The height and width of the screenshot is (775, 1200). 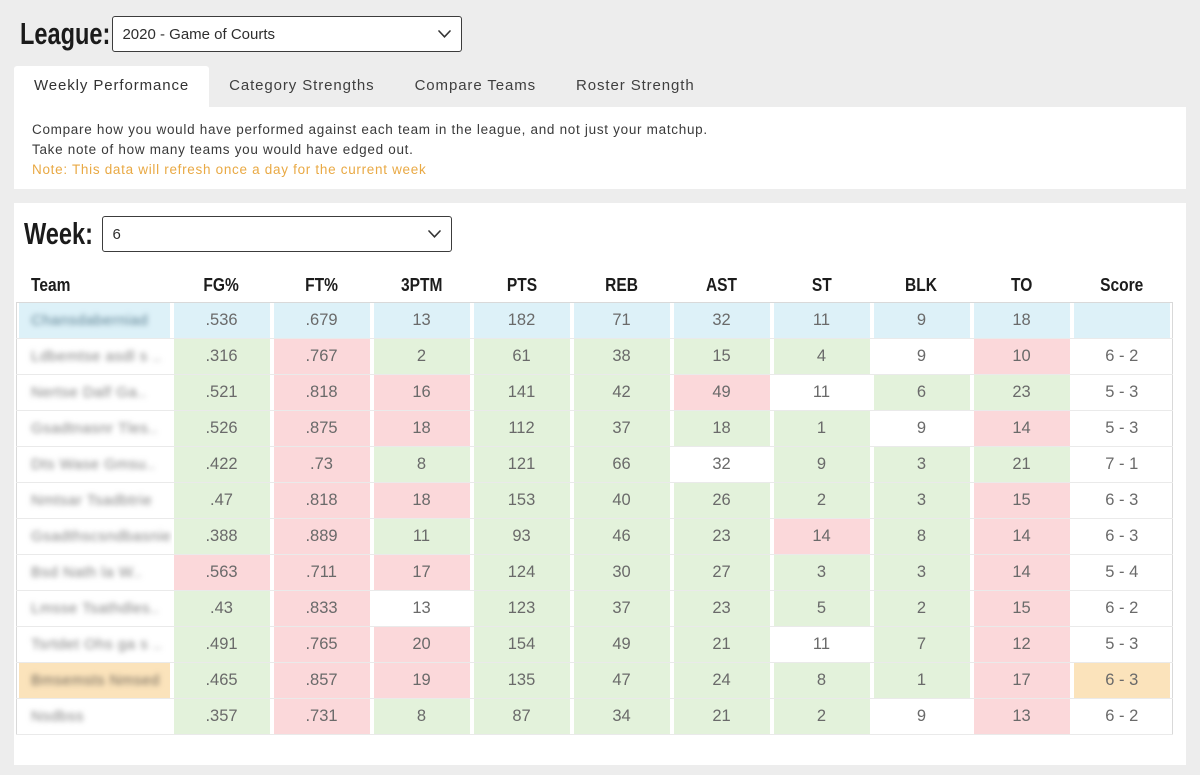 What do you see at coordinates (521, 428) in the screenshot?
I see `stat-cell-pts: 112` at bounding box center [521, 428].